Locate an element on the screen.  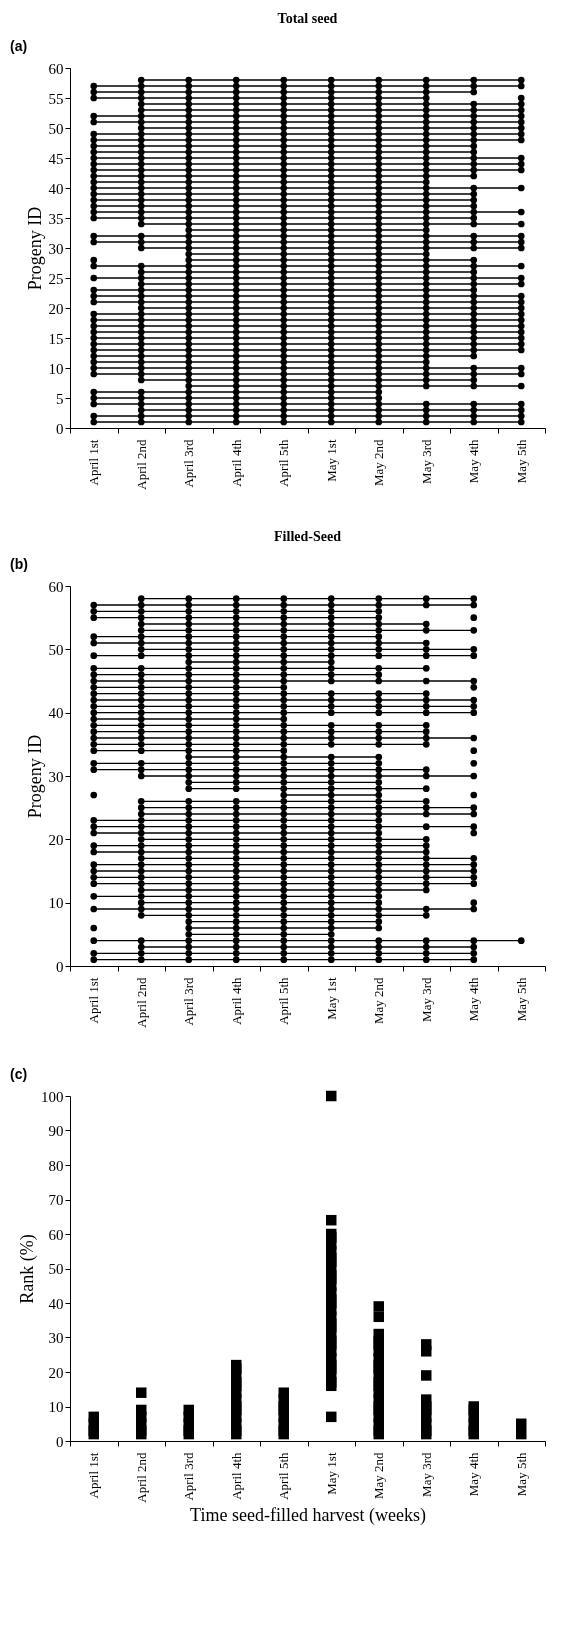
x-tick-label: April 3rd is located at coordinates (189, 1476).